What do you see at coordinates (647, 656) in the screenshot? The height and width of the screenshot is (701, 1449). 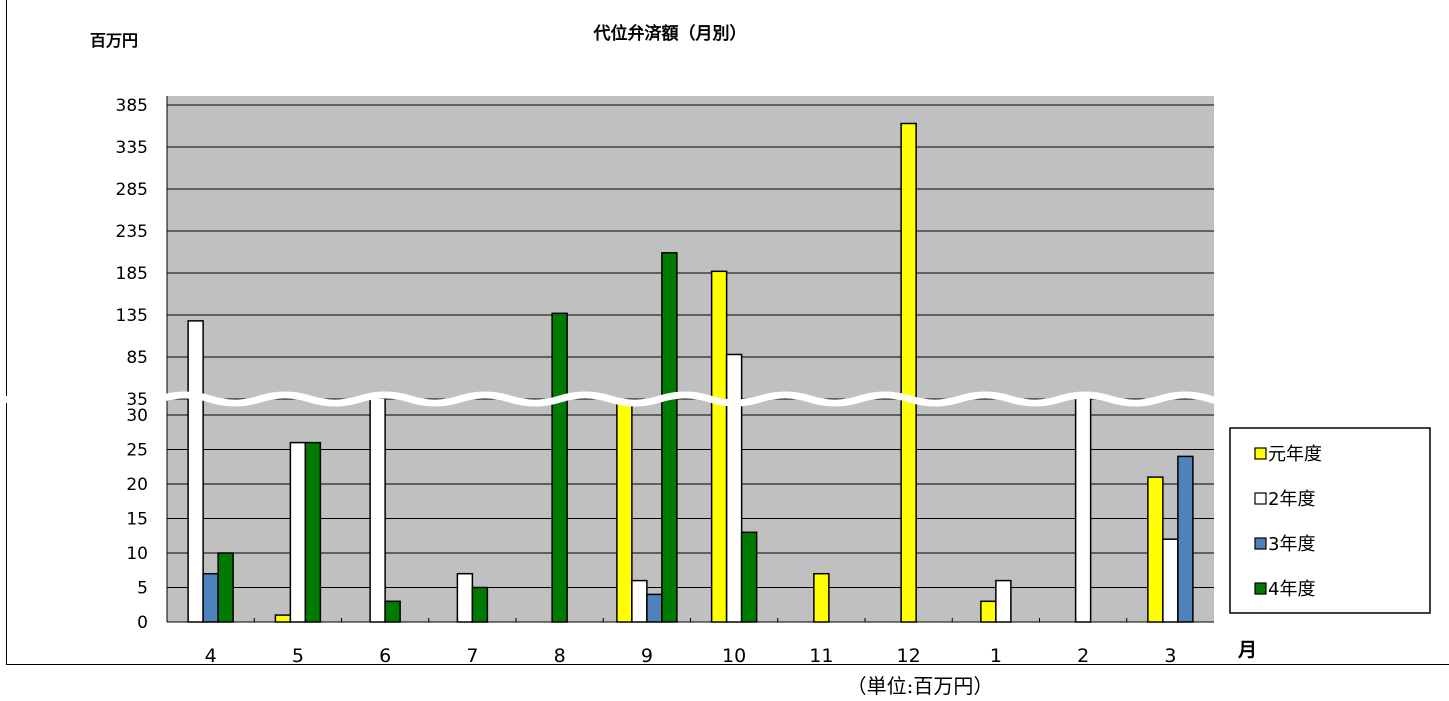 I see `x-tick-label: 9` at bounding box center [647, 656].